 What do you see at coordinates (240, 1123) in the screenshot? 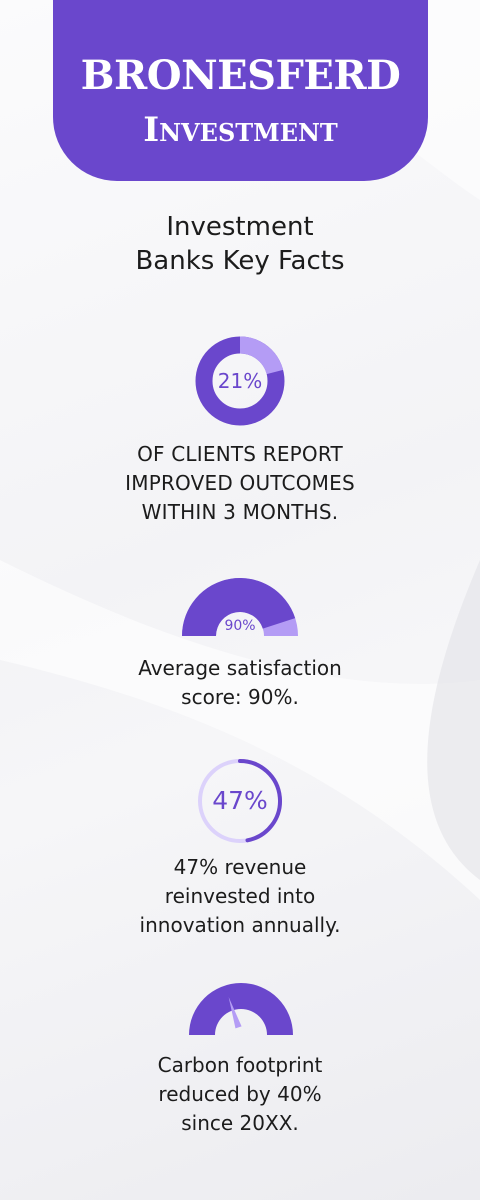
I see `fact-4-line-3: since 20XX.` at bounding box center [240, 1123].